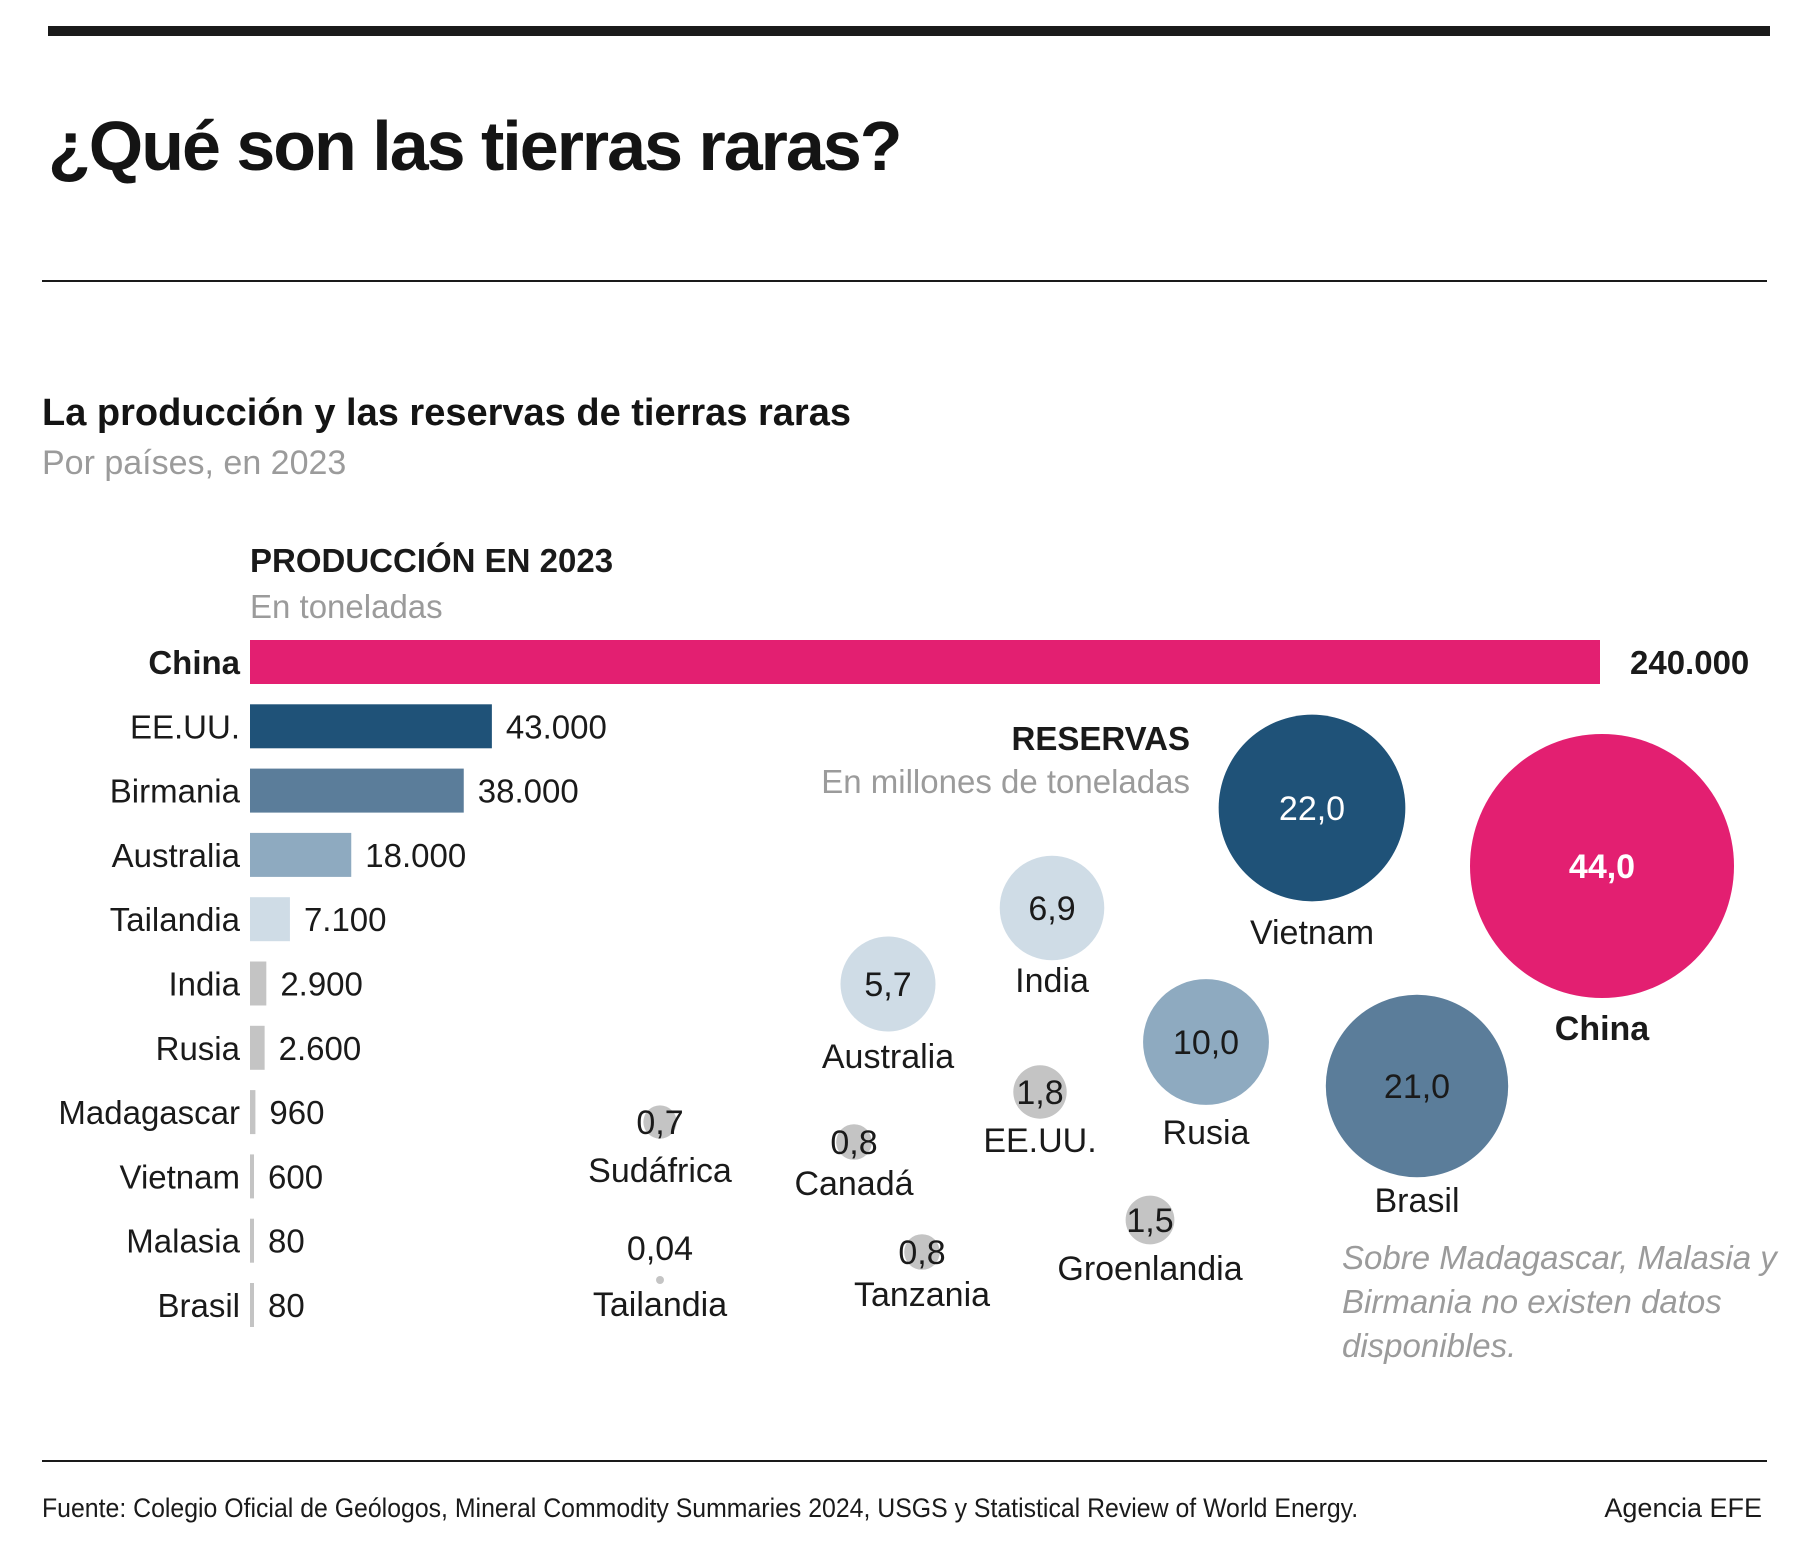 Image resolution: width=1810 pixels, height=1543 pixels. I want to click on production-value-label: 960, so click(296, 1112).